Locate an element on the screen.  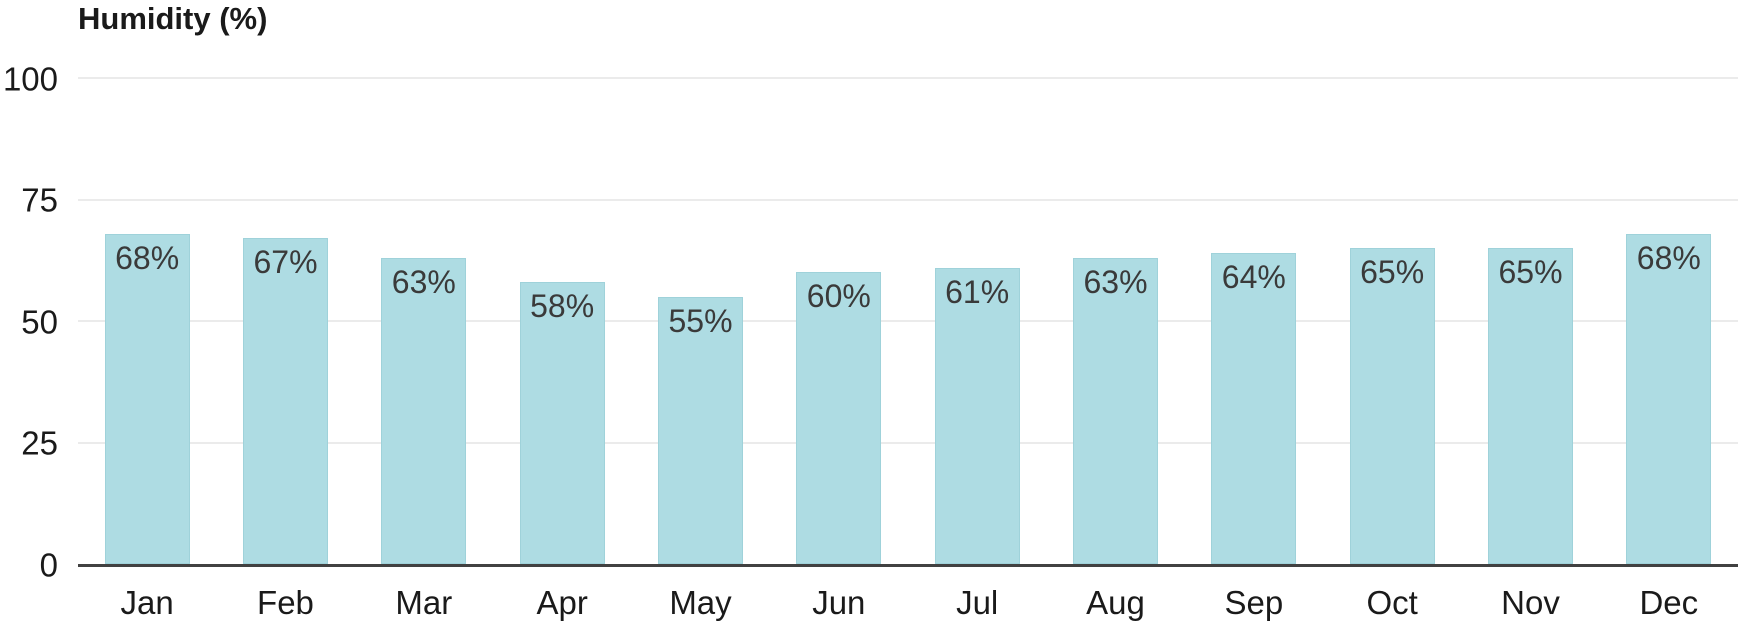
x-tick-label-sep: Sep is located at coordinates (1254, 602).